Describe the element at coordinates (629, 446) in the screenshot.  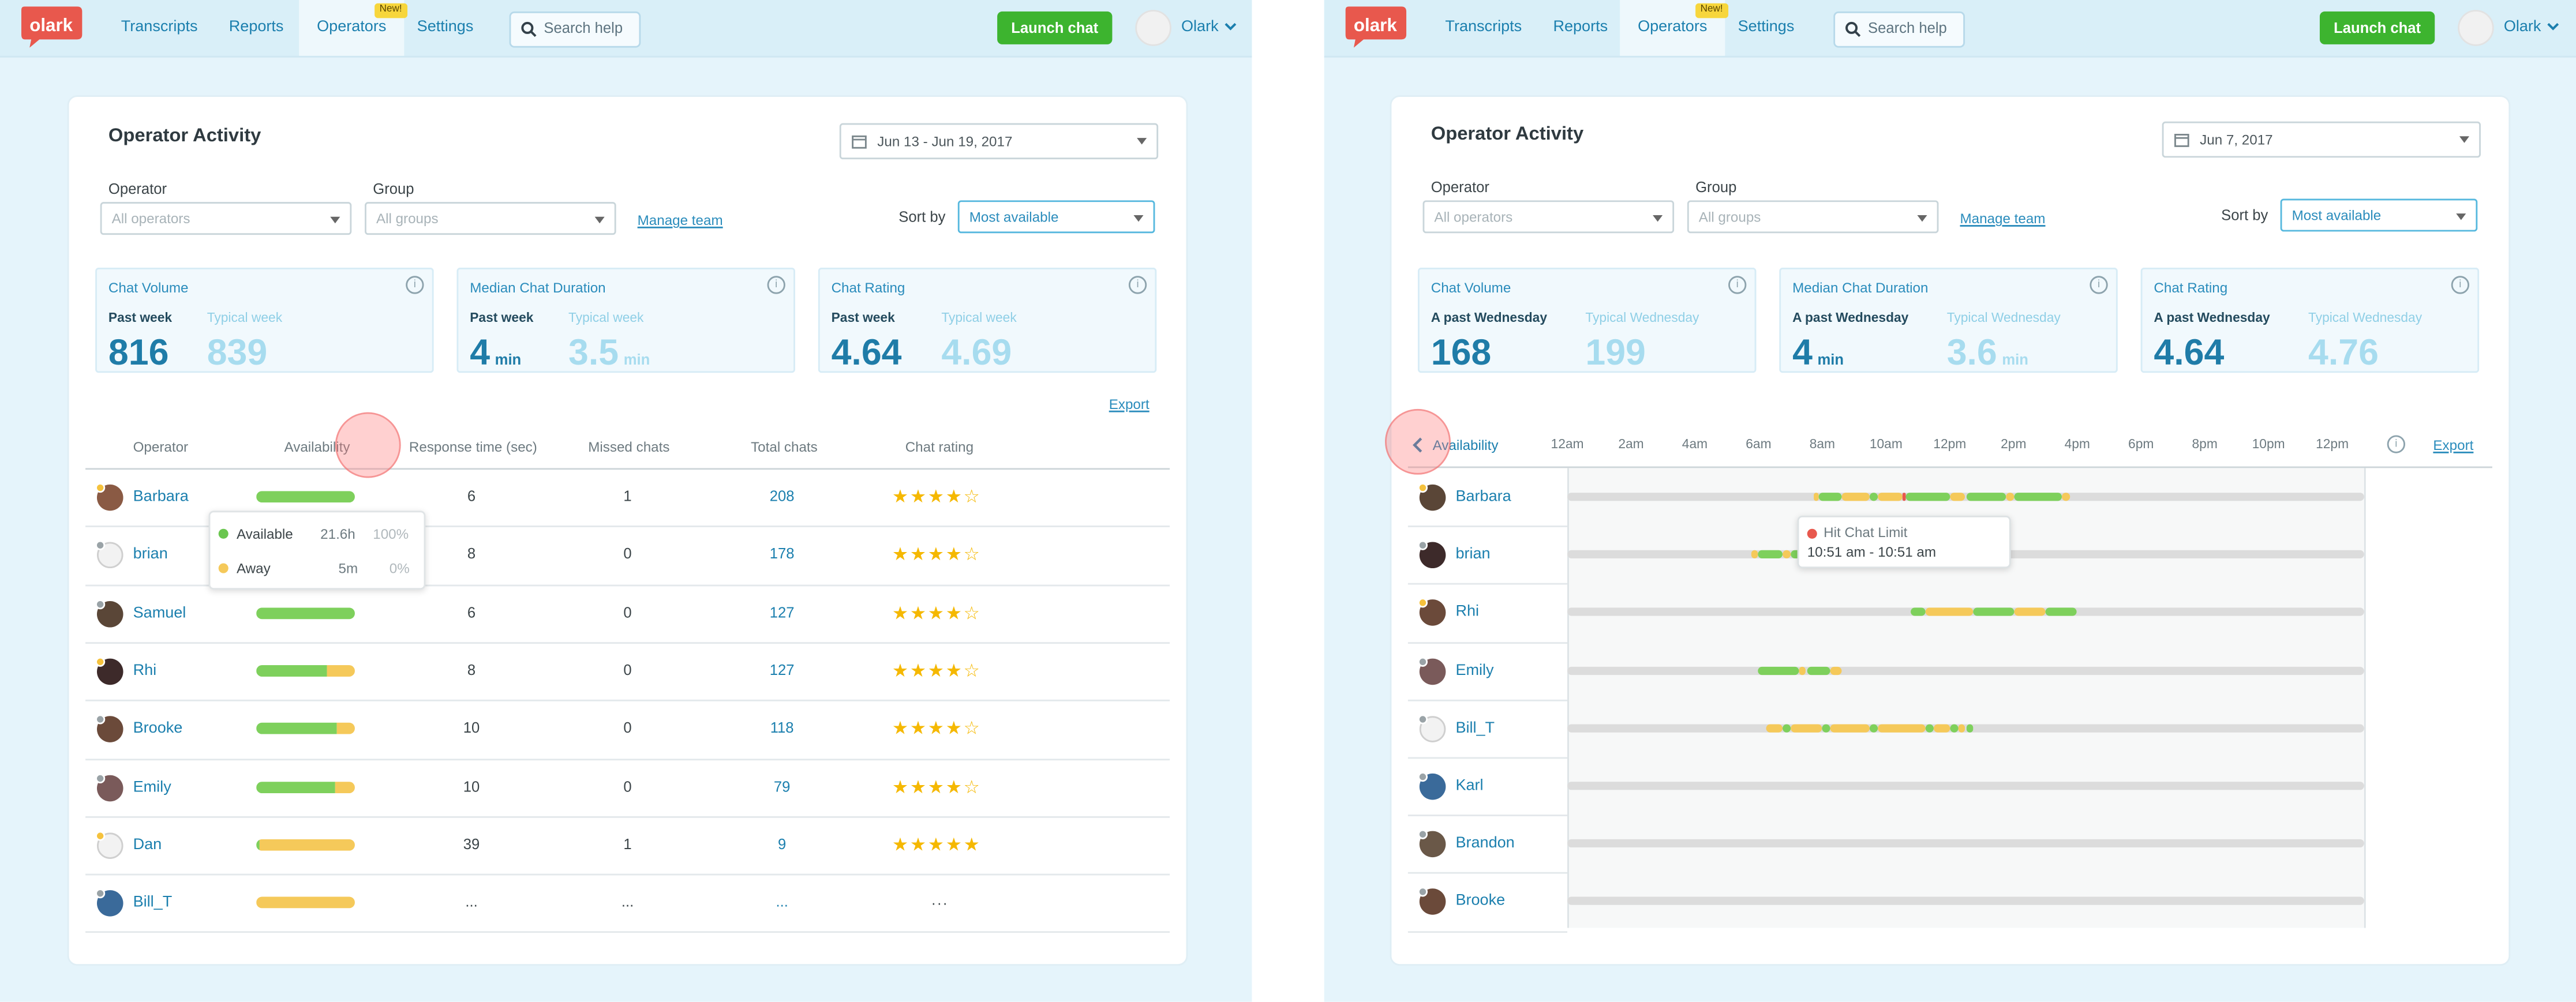
I see `col-missed-chats: Missed chats` at that location.